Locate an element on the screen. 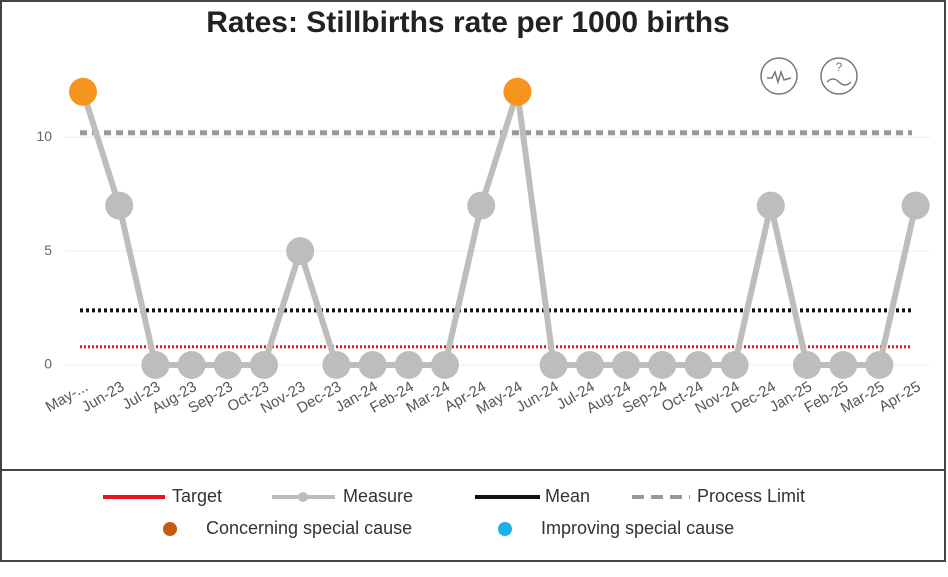 The height and width of the screenshot is (577, 948). legend-label: Measure is located at coordinates (378, 496).